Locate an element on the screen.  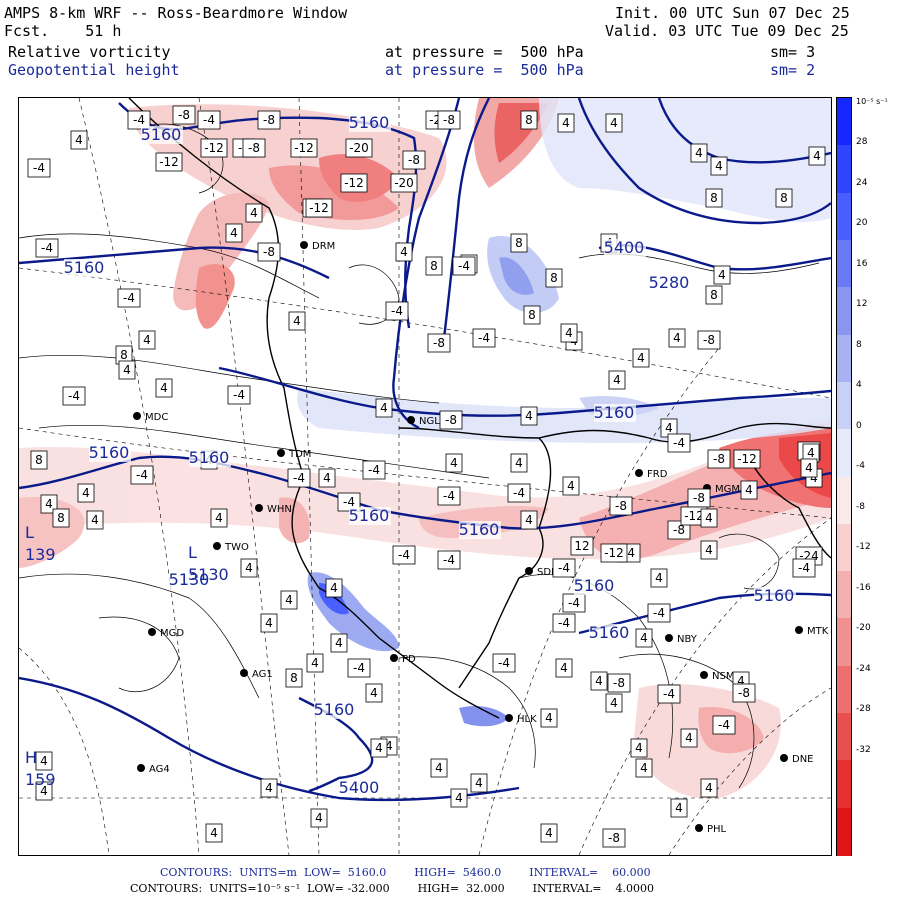
station-marker: DNE is located at coordinates (797, 759).